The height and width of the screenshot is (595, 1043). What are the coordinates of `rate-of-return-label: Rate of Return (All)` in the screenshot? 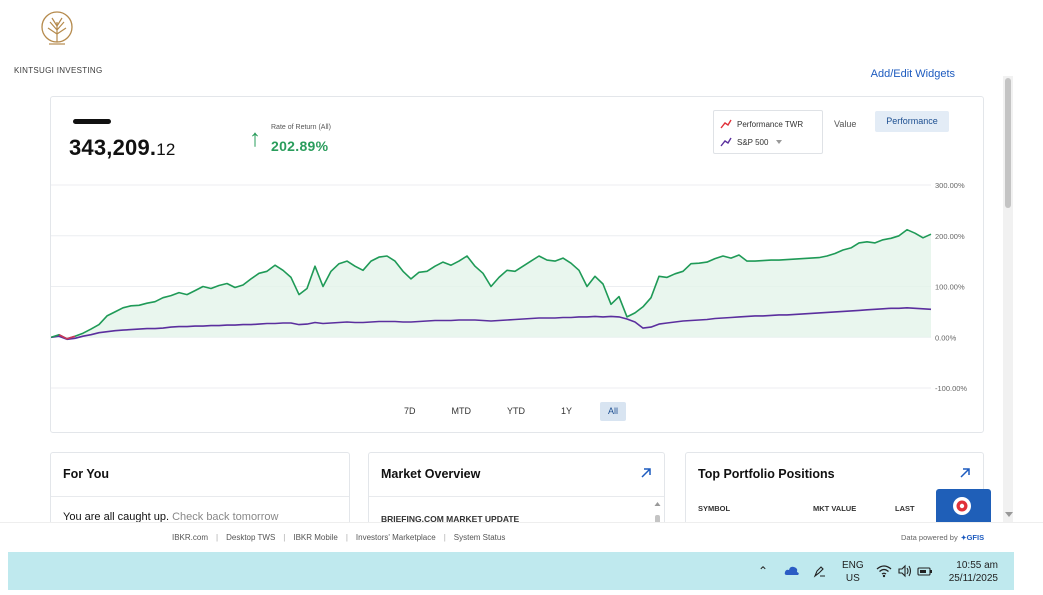 It's located at (301, 127).